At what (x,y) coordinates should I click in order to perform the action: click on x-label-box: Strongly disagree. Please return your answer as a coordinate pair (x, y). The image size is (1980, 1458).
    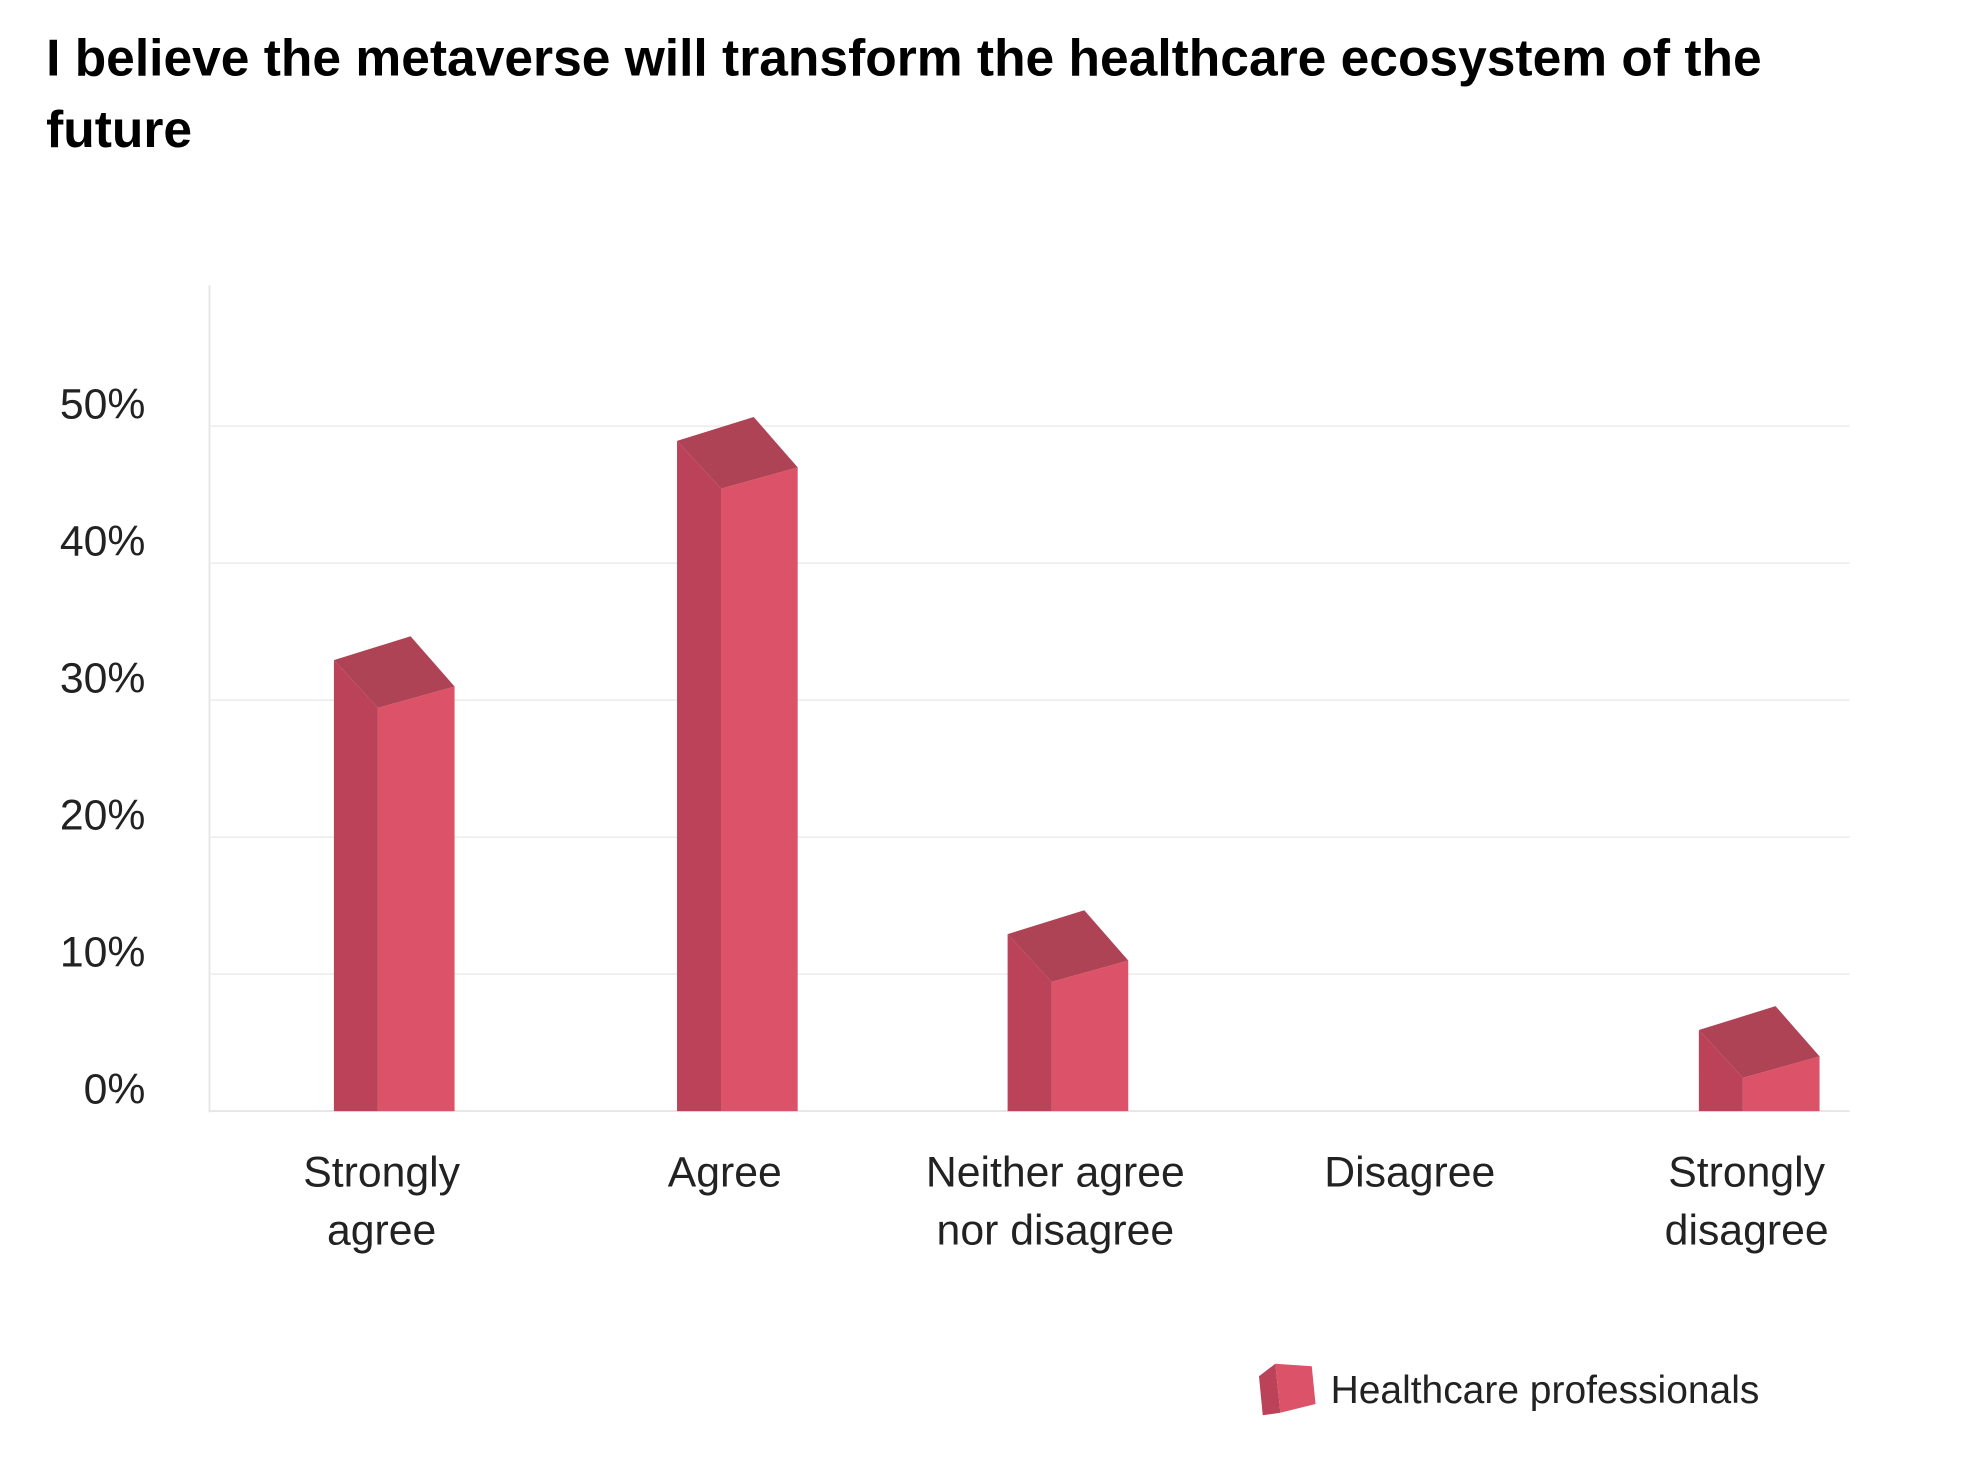
    Looking at the image, I should click on (1746, 1201).